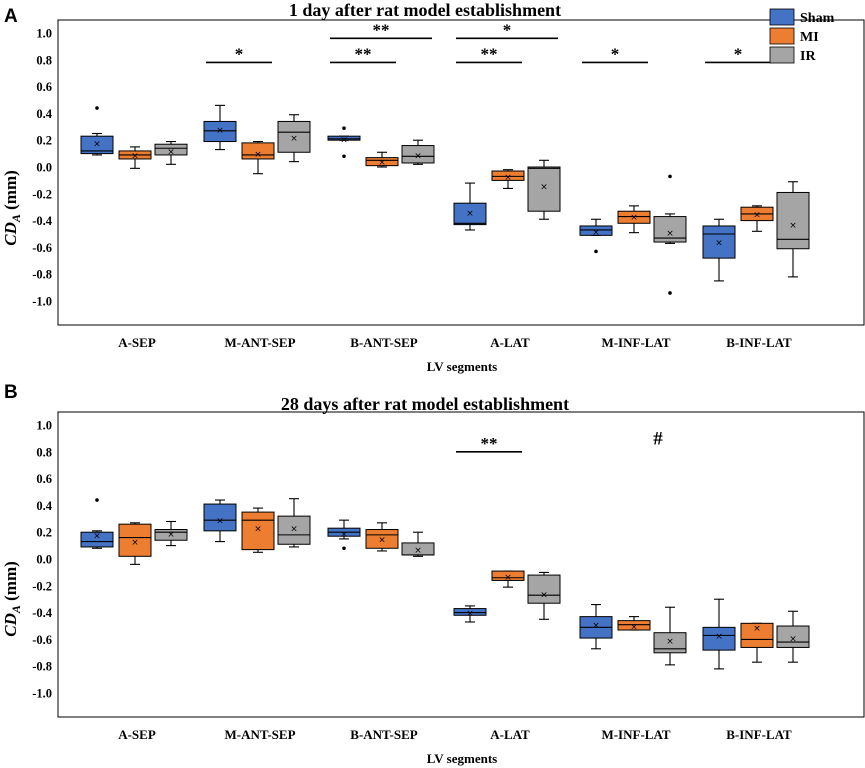 The width and height of the screenshot is (865, 768). What do you see at coordinates (383, 734) in the screenshot?
I see `panel-b-x-category-label: B-ANT-SEP` at bounding box center [383, 734].